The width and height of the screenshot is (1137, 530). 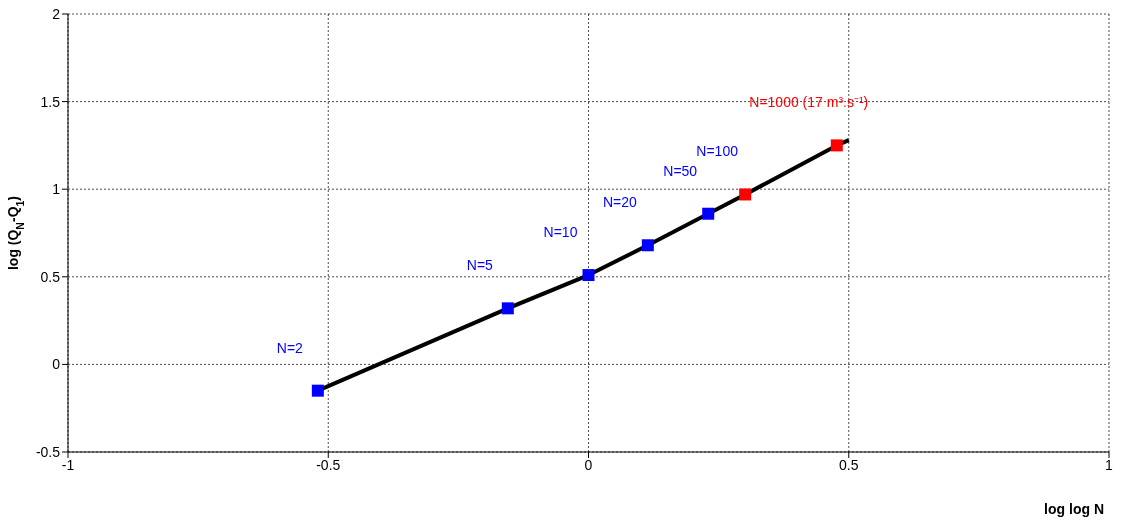 What do you see at coordinates (1109, 464) in the screenshot?
I see `x-tick-label: 1` at bounding box center [1109, 464].